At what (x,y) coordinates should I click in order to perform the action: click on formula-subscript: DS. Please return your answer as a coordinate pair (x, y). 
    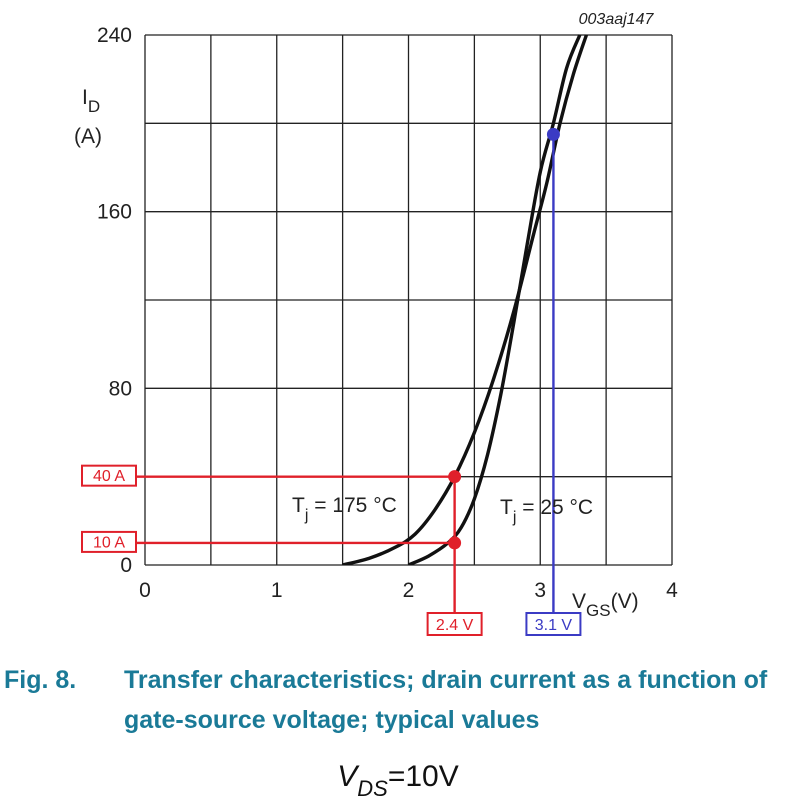
    Looking at the image, I should click on (372, 788).